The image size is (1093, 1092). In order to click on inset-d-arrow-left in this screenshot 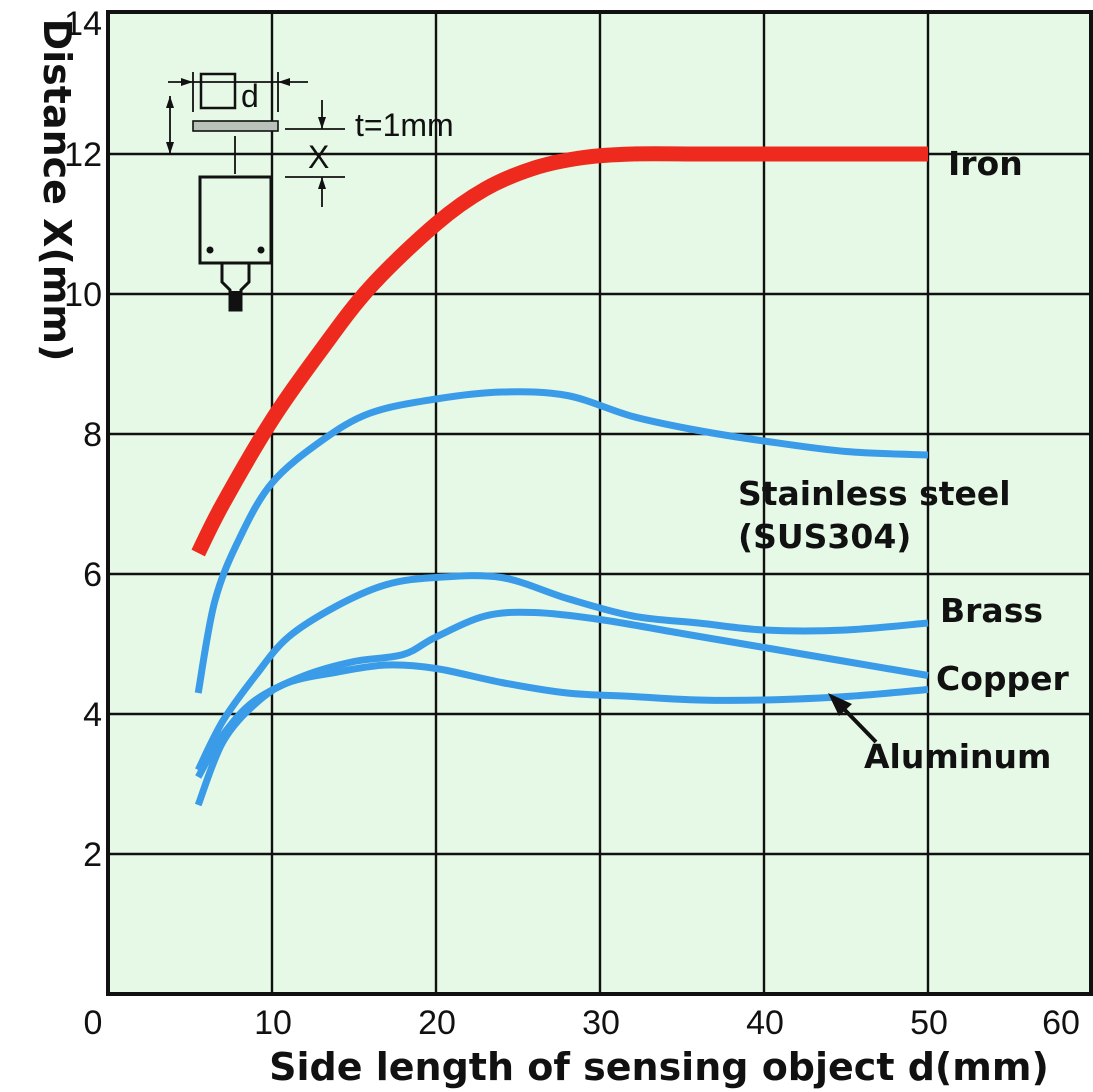, I will do `click(187, 82)`.